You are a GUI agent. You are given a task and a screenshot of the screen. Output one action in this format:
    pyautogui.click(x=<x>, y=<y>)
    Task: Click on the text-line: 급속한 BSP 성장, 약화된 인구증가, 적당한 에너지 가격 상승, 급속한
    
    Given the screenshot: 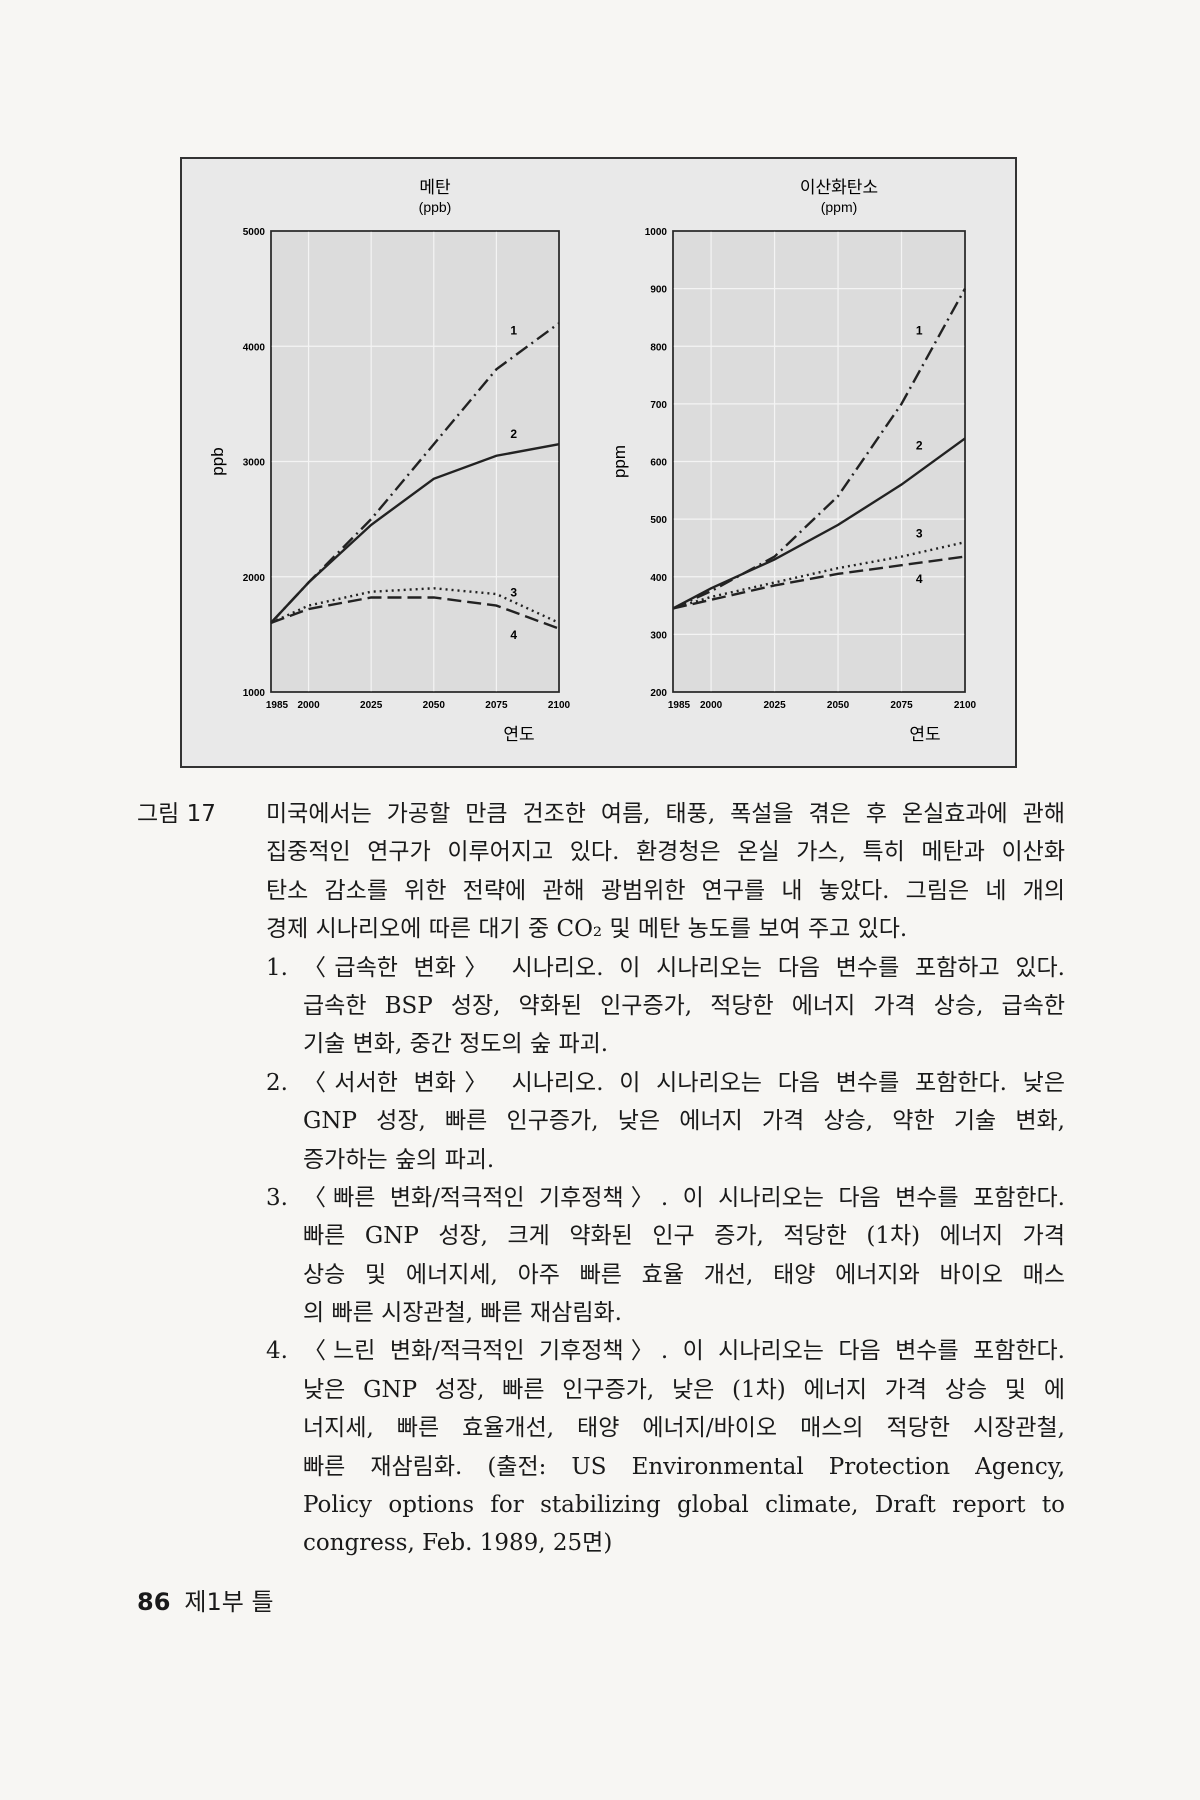 What is the action you would take?
    pyautogui.click(x=684, y=1005)
    